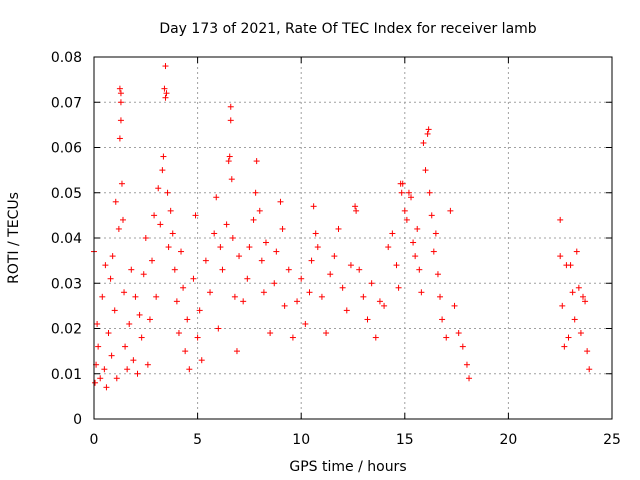  Describe the element at coordinates (347, 467) in the screenshot. I see `x-axis-label: GPS time / hours` at that location.